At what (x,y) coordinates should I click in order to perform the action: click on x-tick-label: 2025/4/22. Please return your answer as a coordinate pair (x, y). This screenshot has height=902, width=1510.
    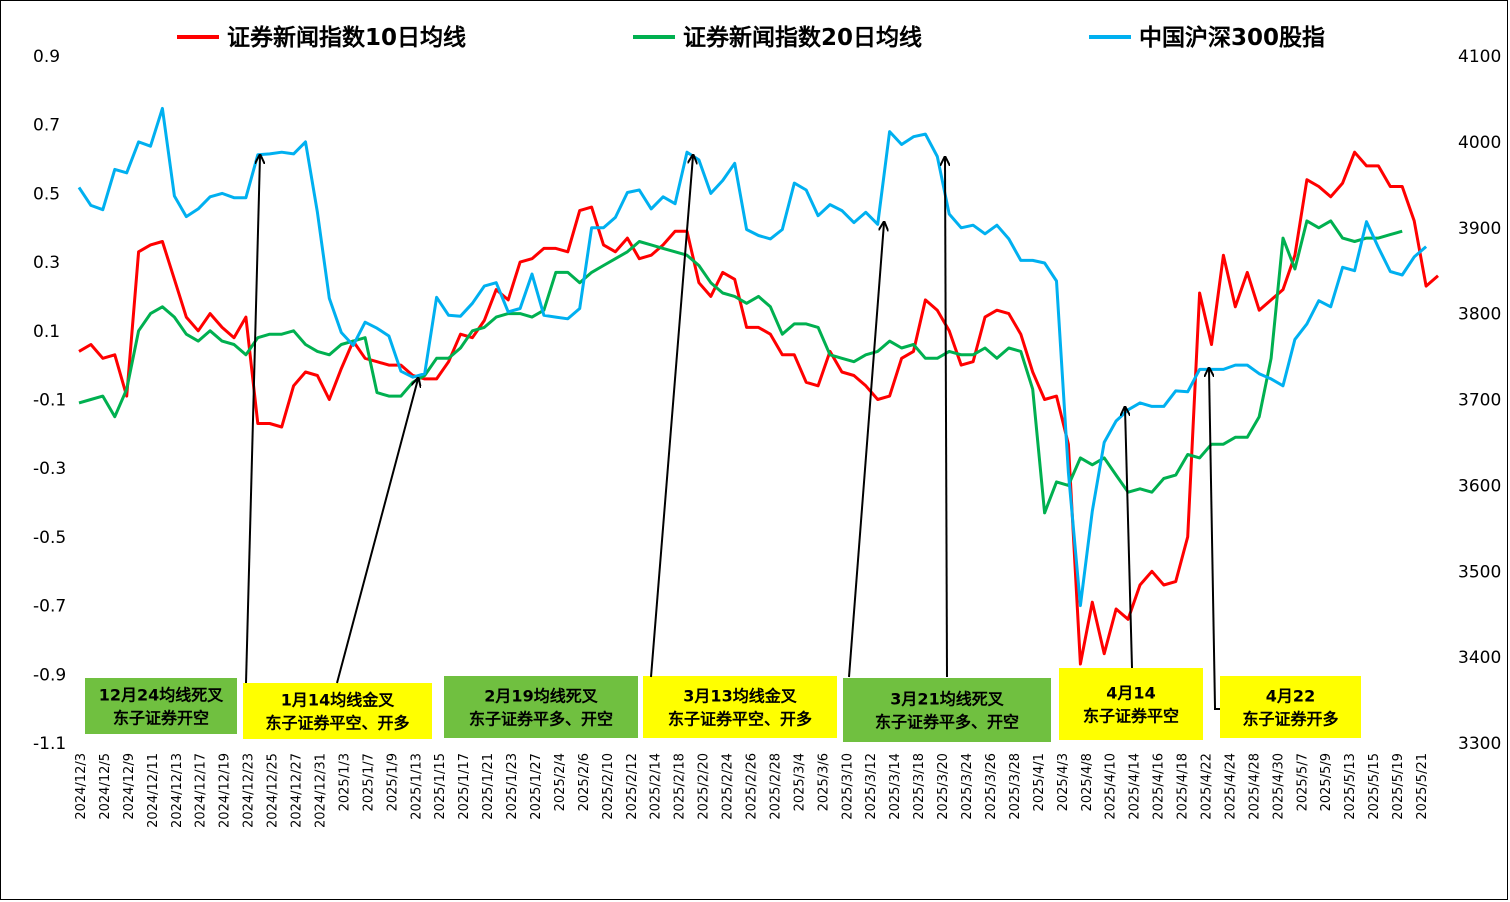
    Looking at the image, I should click on (1207, 786).